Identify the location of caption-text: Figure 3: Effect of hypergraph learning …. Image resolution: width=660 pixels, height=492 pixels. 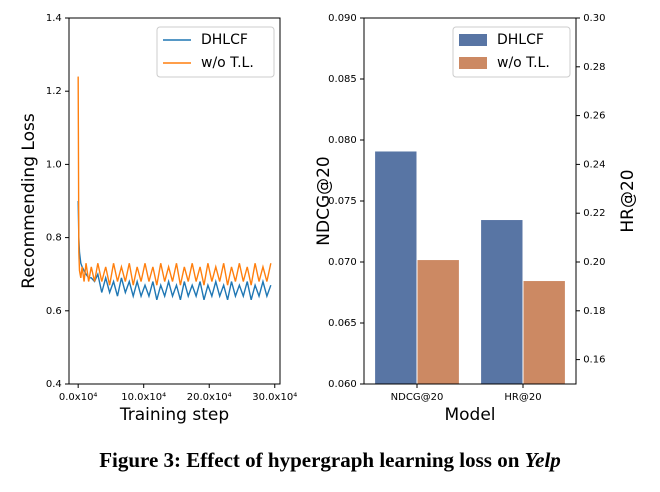
(312, 460).